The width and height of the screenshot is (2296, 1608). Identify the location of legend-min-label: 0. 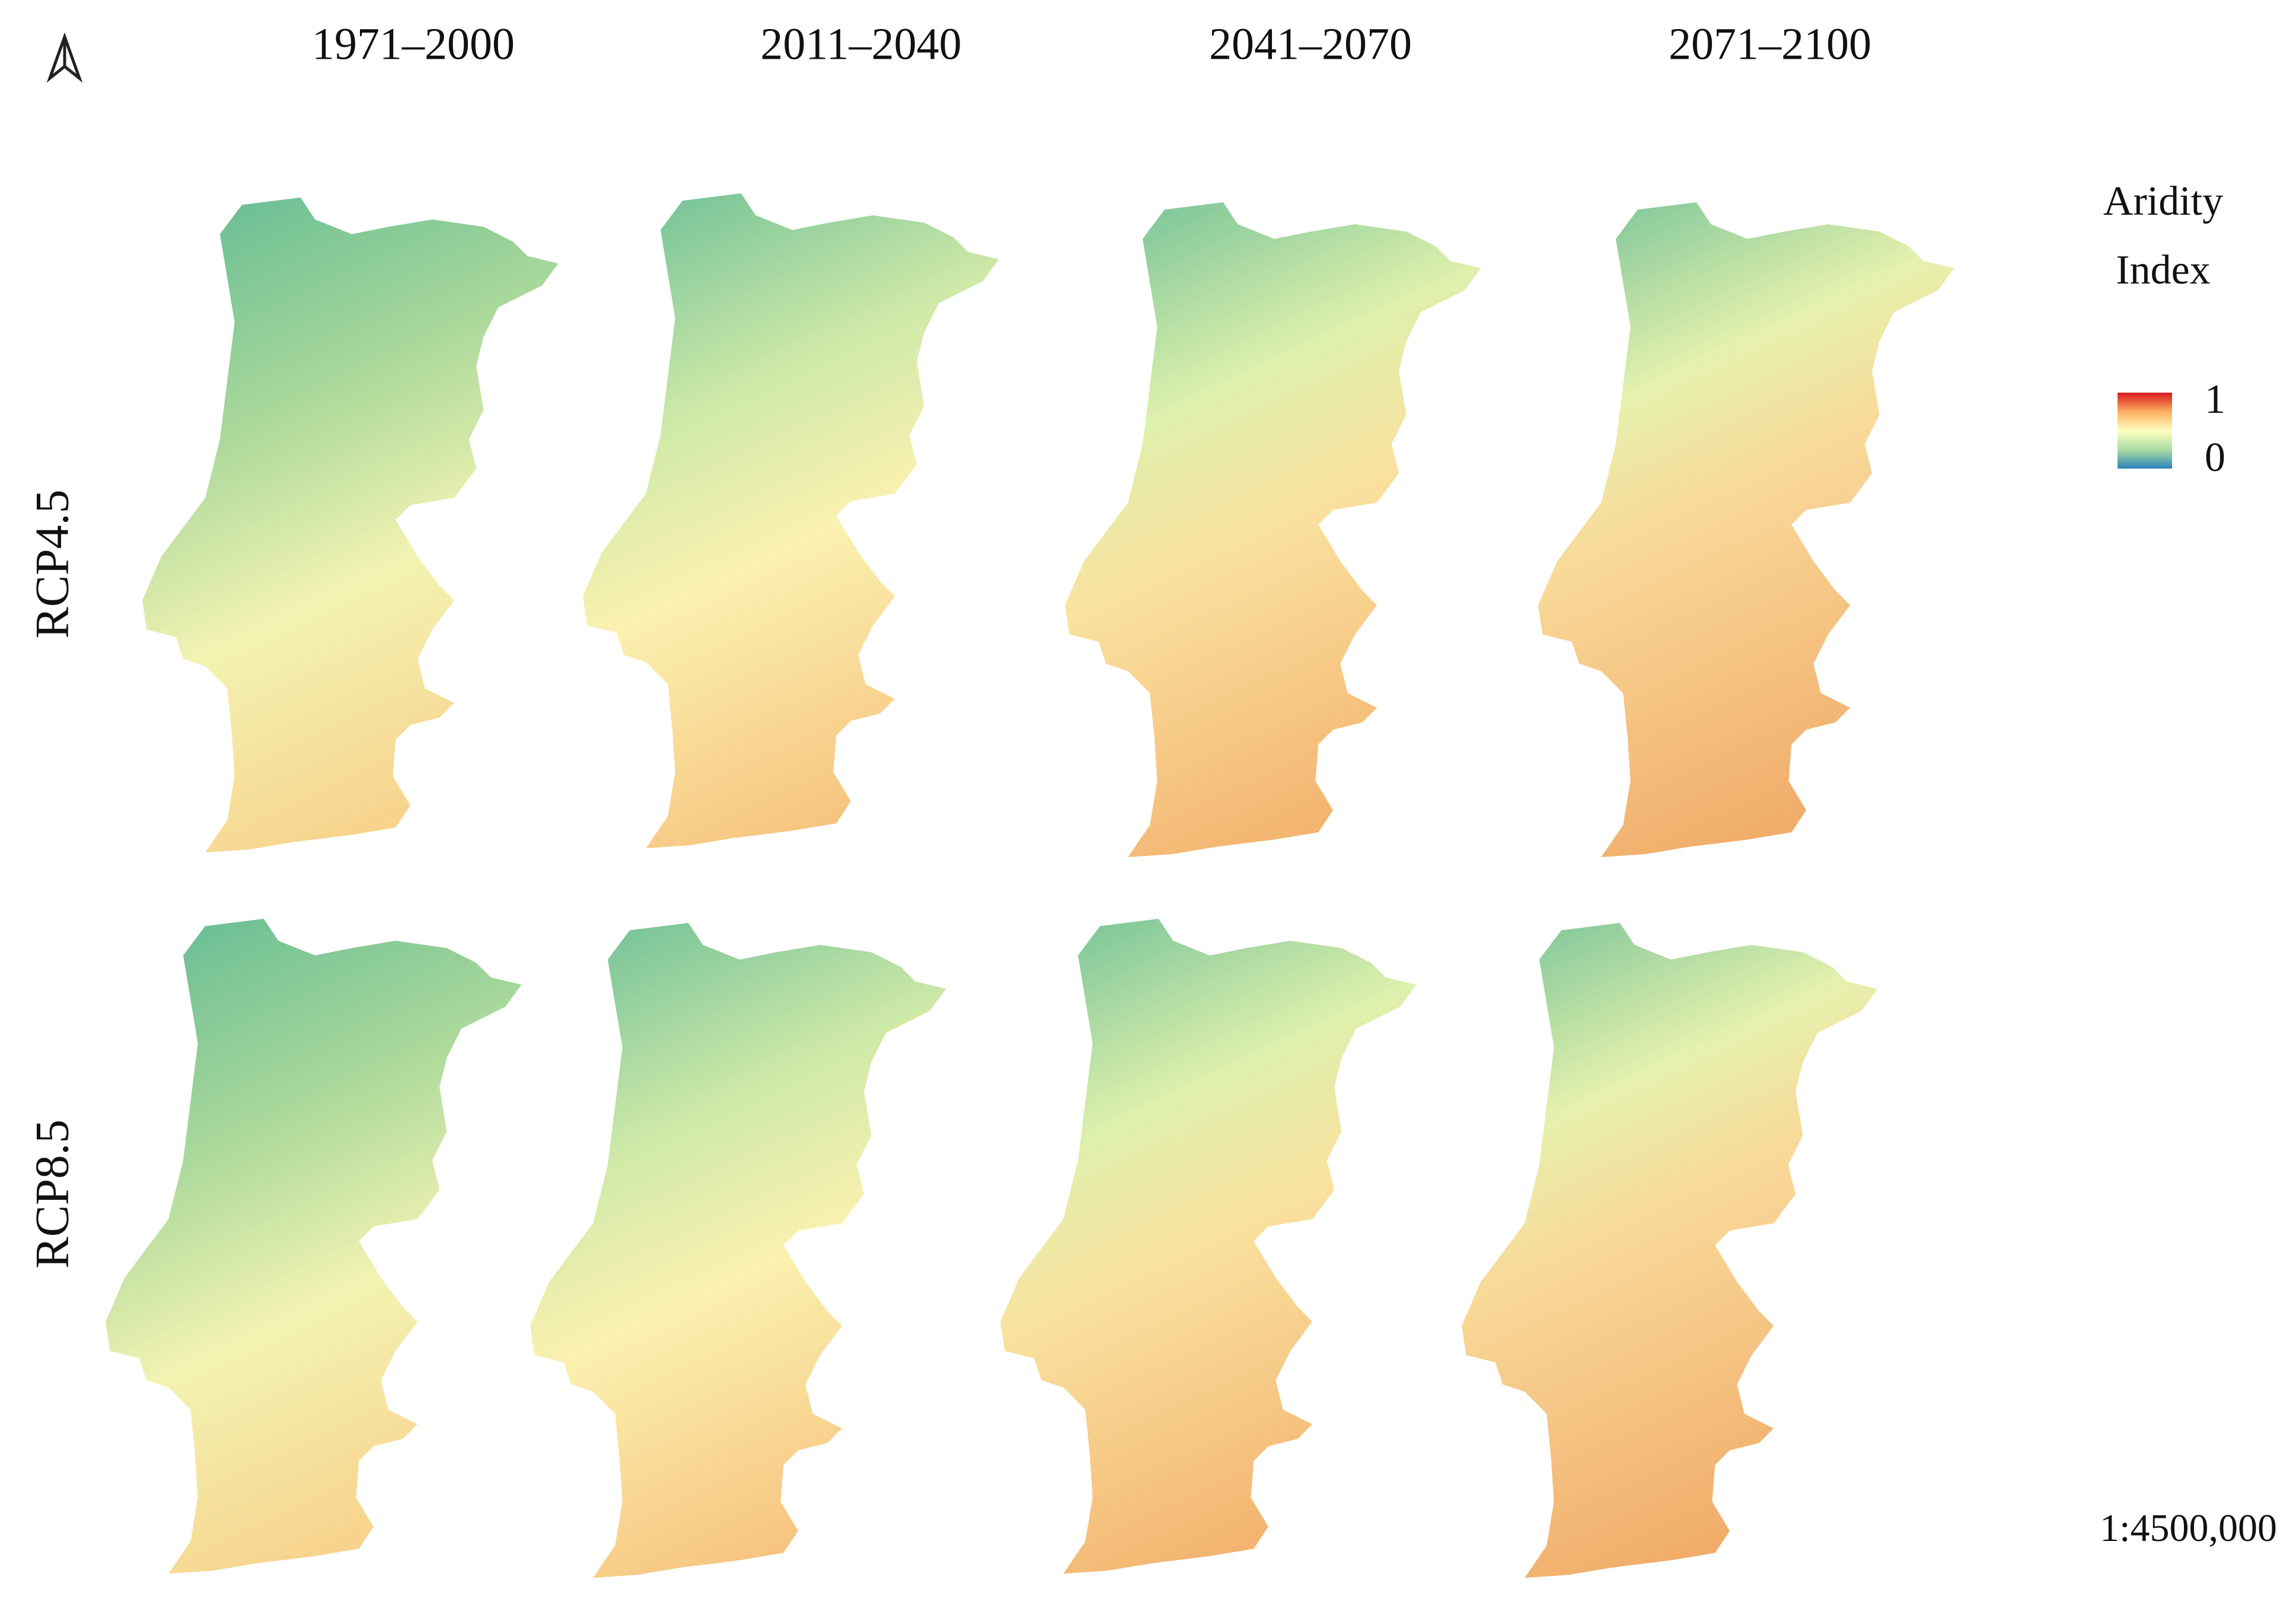
(2215, 457).